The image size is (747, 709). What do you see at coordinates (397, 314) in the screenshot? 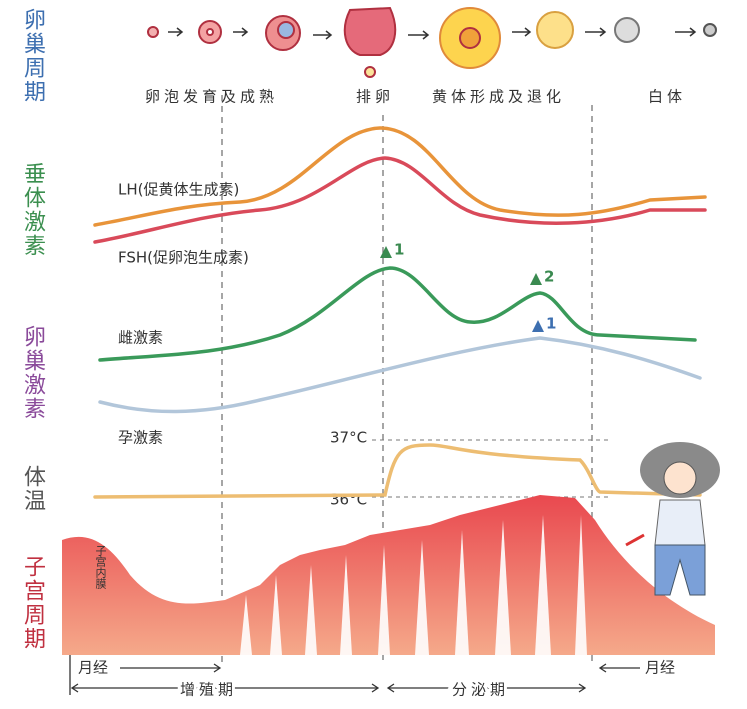
I see `estrogen-curve` at bounding box center [397, 314].